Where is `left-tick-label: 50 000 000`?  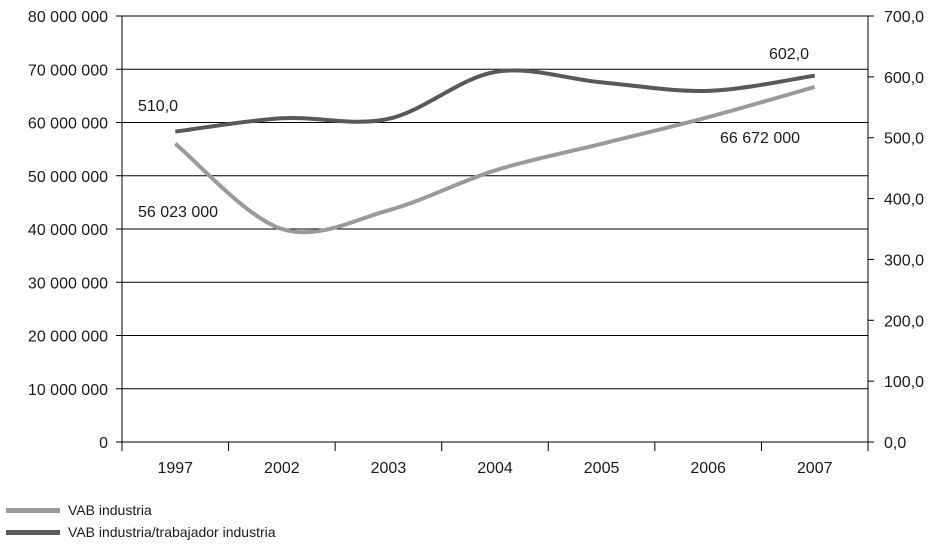
left-tick-label: 50 000 000 is located at coordinates (68, 177).